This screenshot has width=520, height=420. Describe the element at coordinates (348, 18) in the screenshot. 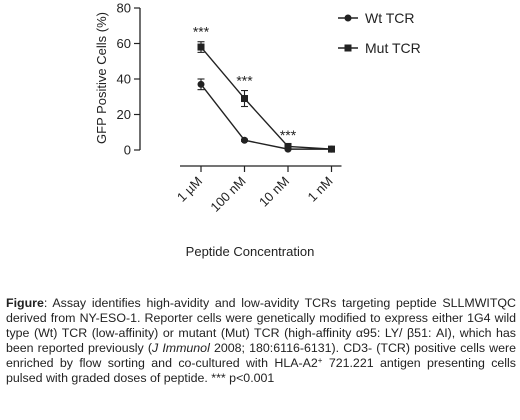

I see `legend-marker-circle` at that location.